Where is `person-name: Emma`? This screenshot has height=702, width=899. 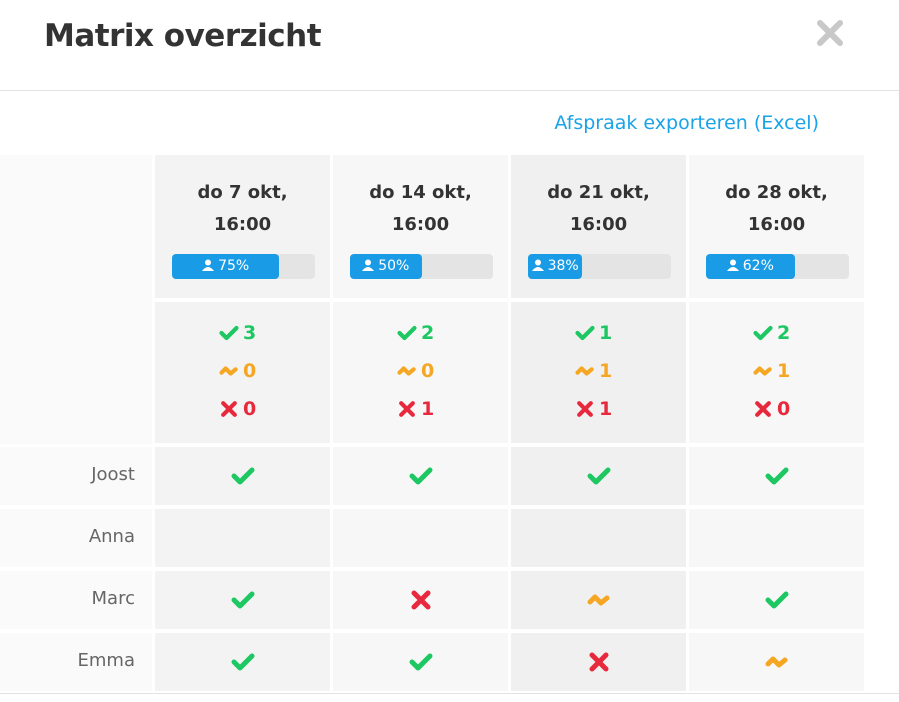 person-name: Emma is located at coordinates (106, 660).